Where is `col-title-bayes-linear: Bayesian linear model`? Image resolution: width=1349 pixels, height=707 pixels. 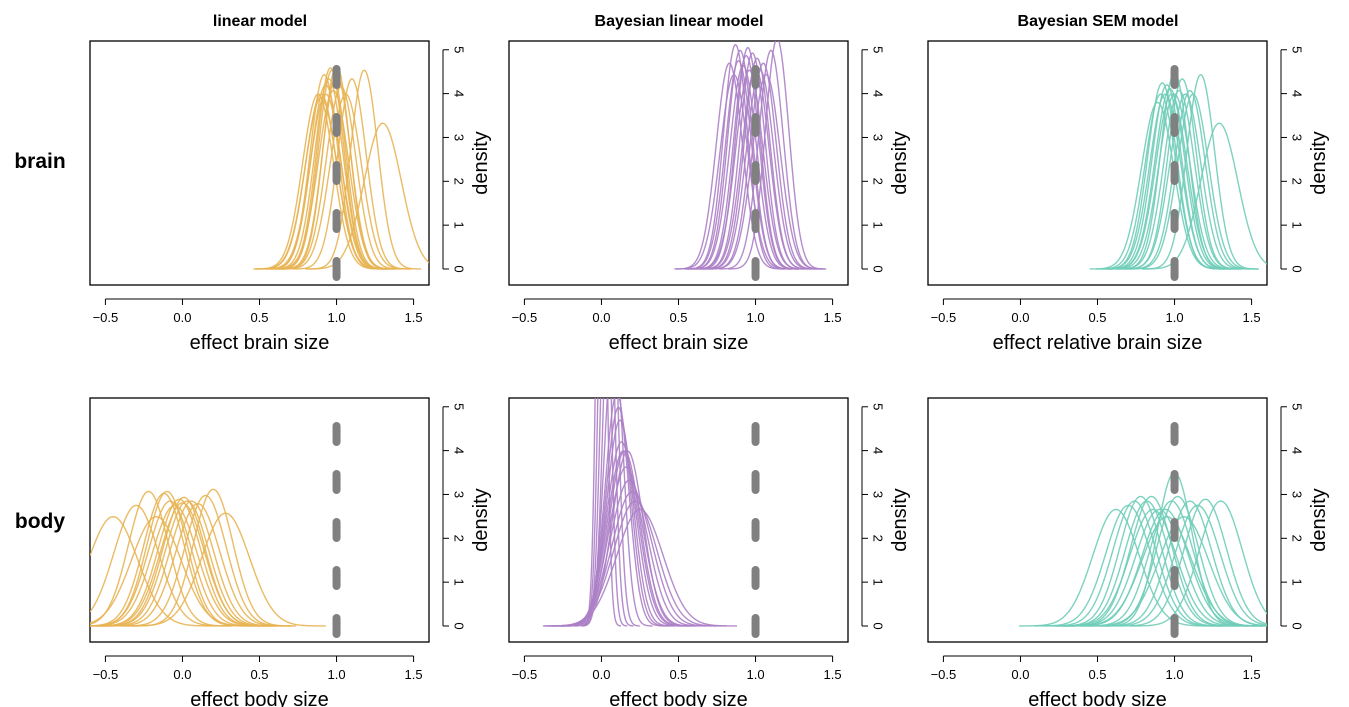
col-title-bayes-linear: Bayesian linear model is located at coordinates (679, 21).